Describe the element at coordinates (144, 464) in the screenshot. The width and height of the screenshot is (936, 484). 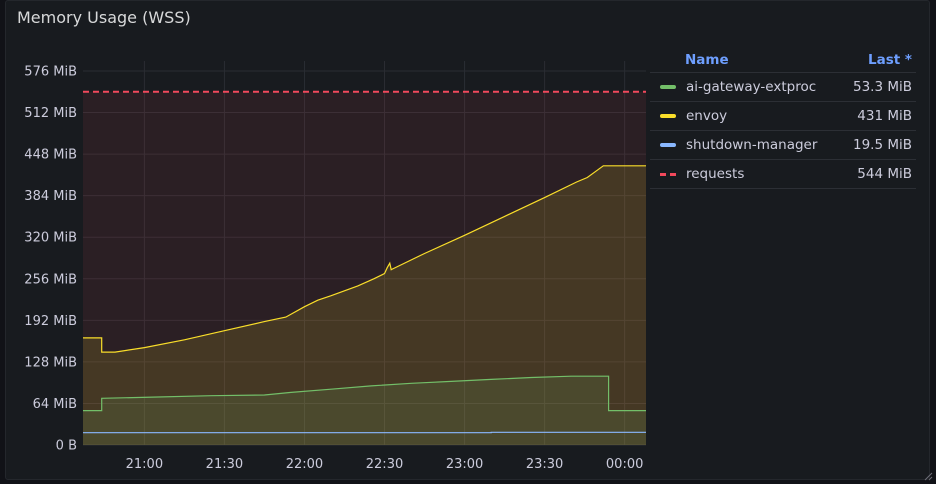
I see `x-tick-label: 21:00` at that location.